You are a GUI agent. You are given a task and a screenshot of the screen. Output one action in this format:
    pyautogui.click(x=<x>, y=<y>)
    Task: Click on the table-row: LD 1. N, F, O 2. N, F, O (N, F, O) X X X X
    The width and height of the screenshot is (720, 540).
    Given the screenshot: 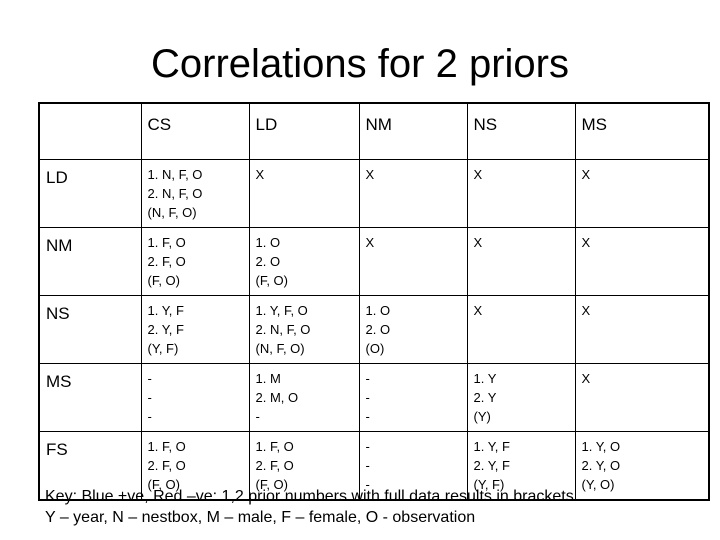 What is the action you would take?
    pyautogui.click(x=374, y=193)
    